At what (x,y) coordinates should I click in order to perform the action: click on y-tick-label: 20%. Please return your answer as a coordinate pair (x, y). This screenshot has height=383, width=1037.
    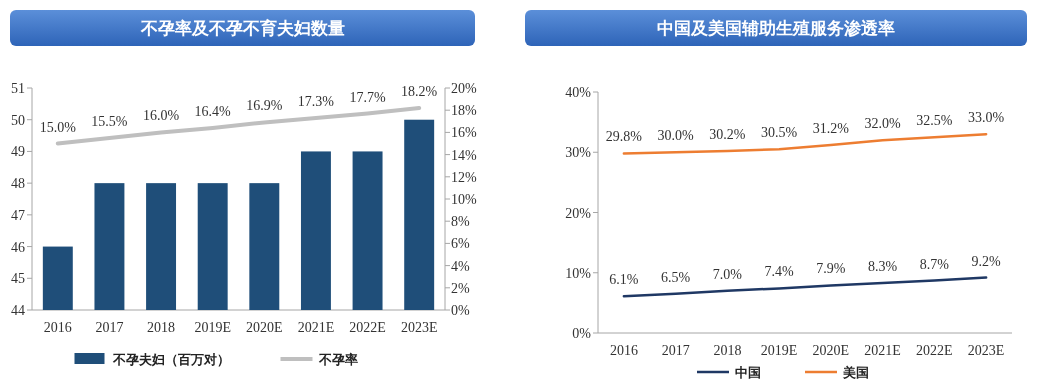
    Looking at the image, I should click on (578, 213).